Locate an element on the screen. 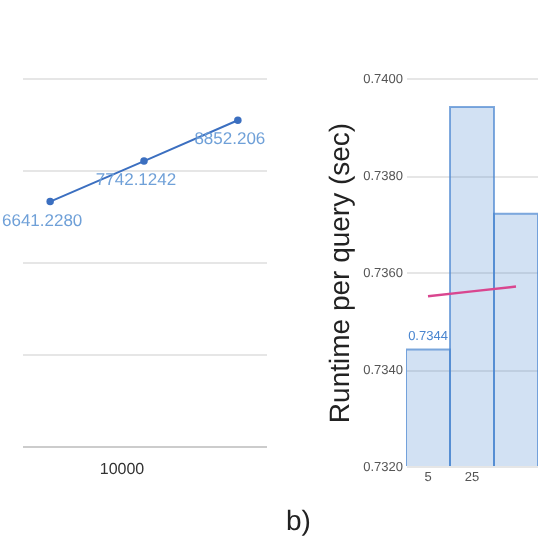 Image resolution: width=546 pixels, height=546 pixels. data-label: 8852.206 is located at coordinates (230, 138).